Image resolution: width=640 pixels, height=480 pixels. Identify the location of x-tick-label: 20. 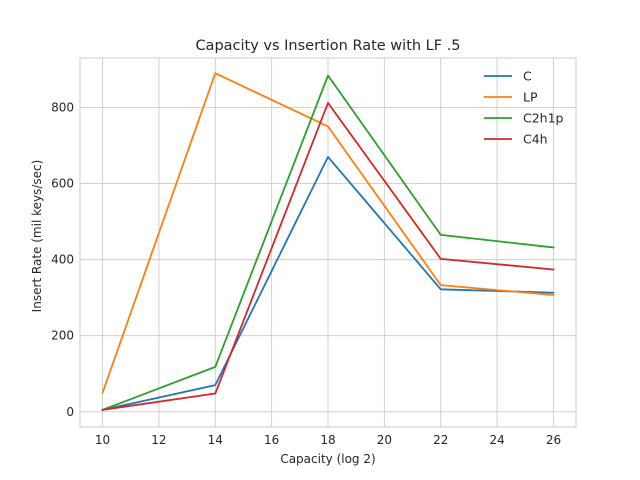
(384, 440).